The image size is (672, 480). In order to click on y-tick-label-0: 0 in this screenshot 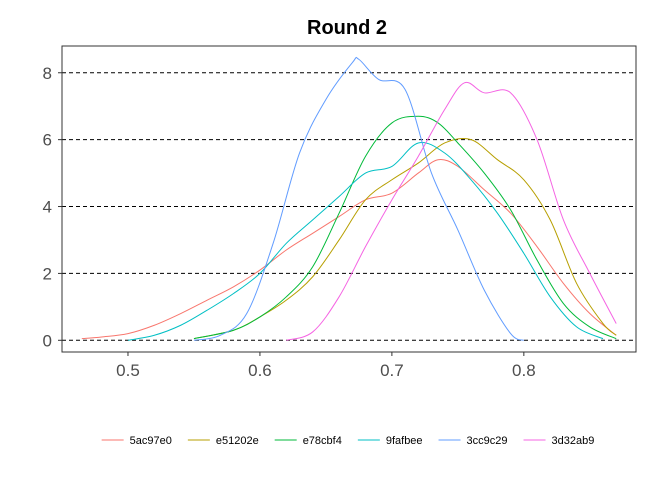, I will do `click(47, 340)`.